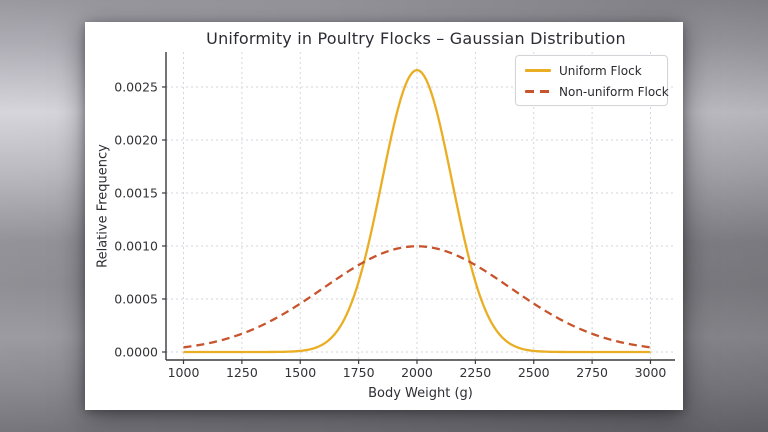 This screenshot has width=768, height=432. I want to click on x-tick-label: 1750, so click(359, 372).